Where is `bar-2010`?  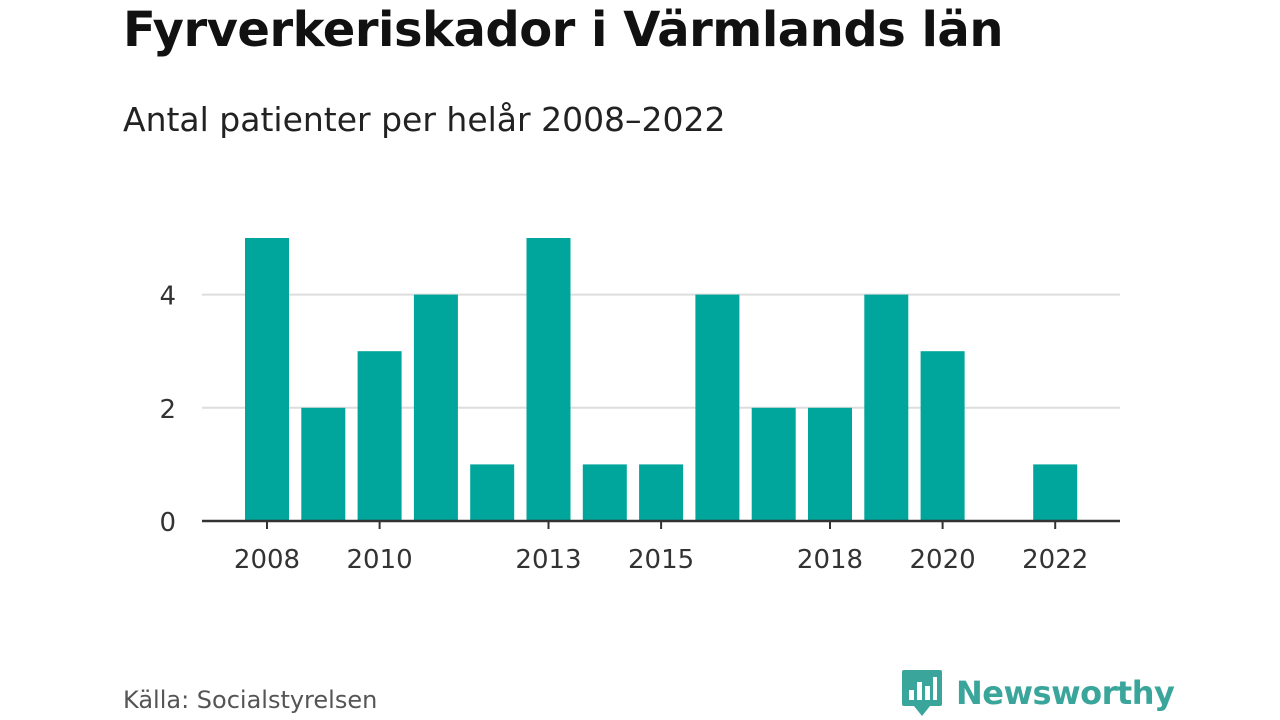 bar-2010 is located at coordinates (379, 436).